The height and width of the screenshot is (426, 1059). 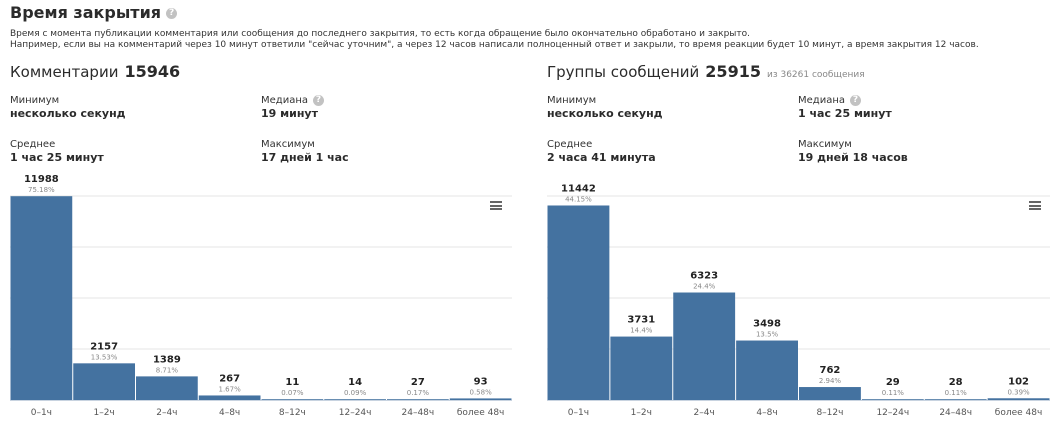 I want to click on bar-percent-label: 13.53%, so click(x=104, y=357).